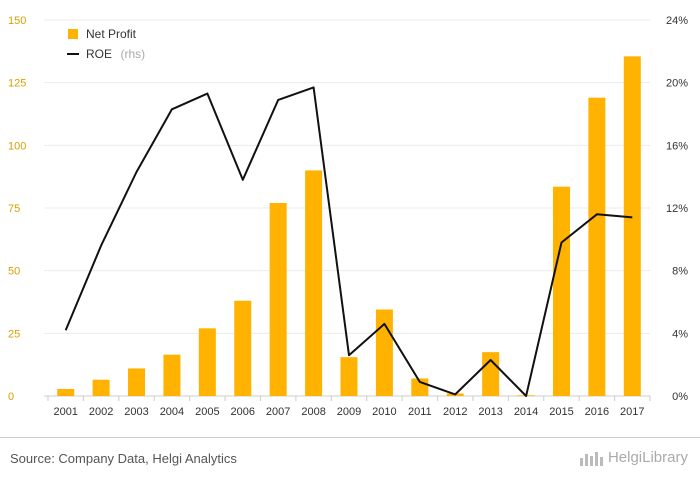 This screenshot has height=483, width=700. Describe the element at coordinates (278, 412) in the screenshot. I see `x-tick-label: 2007` at that location.